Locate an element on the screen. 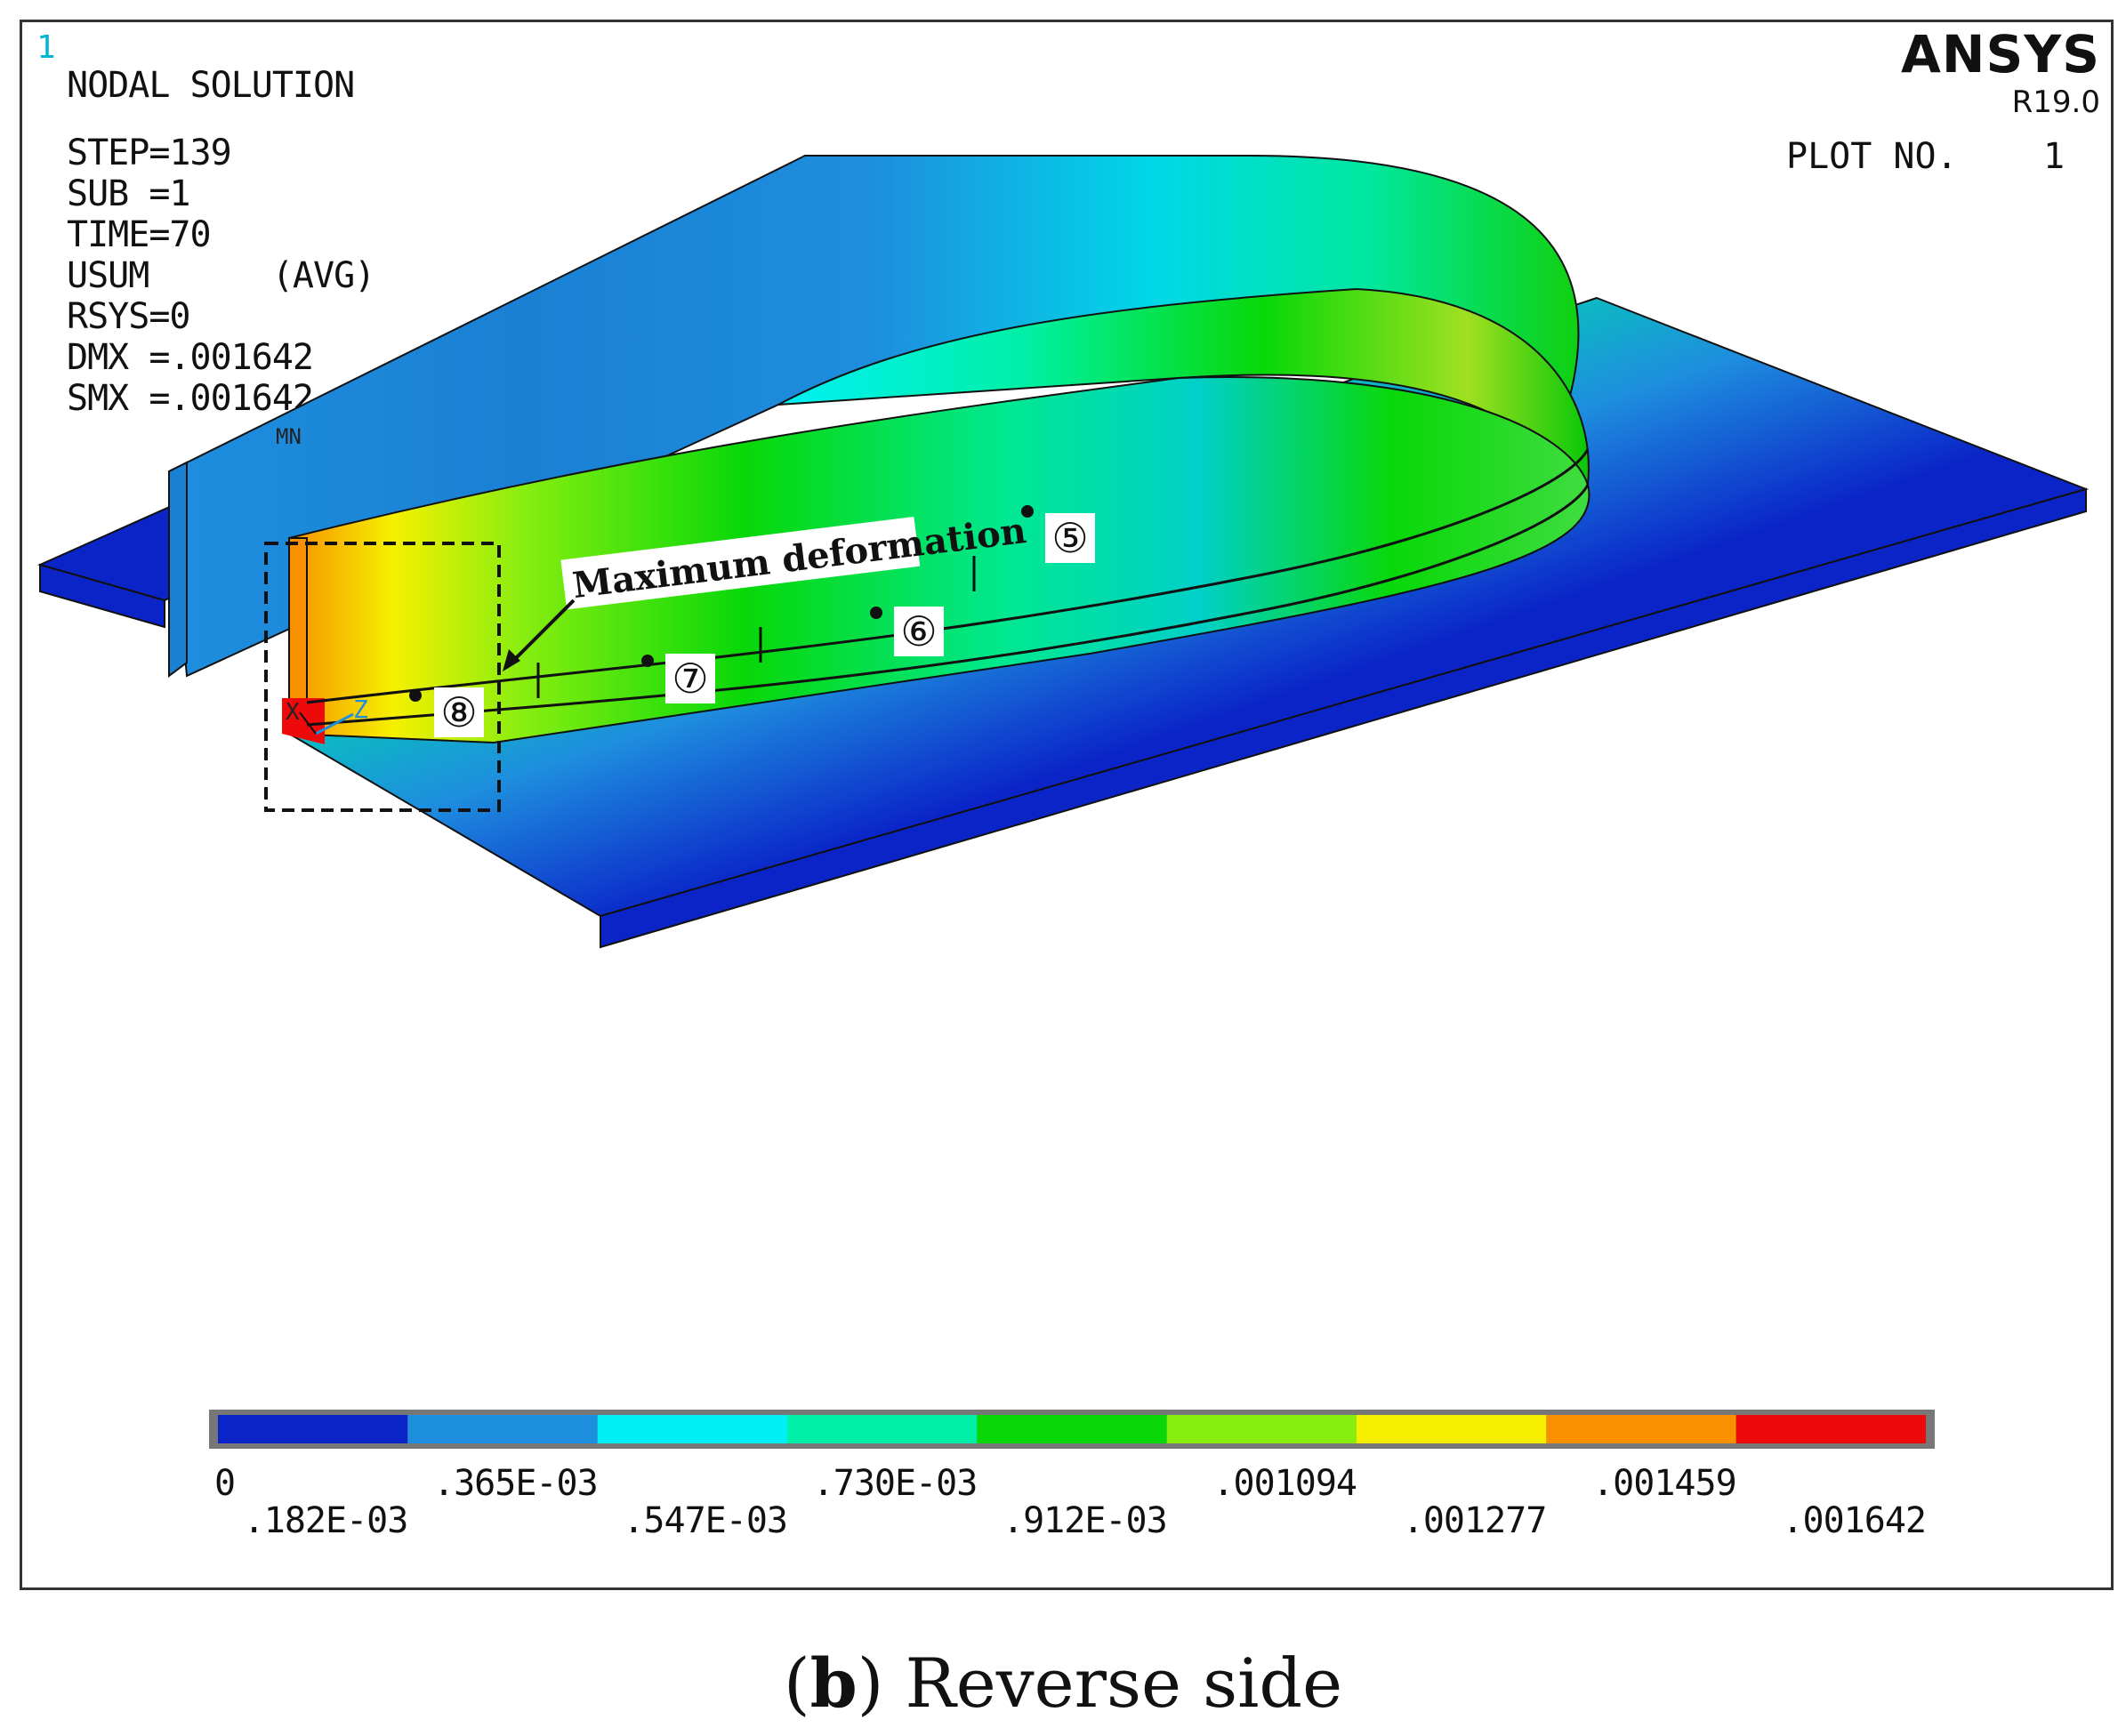  legend-label: .001094 is located at coordinates (1285, 1484).